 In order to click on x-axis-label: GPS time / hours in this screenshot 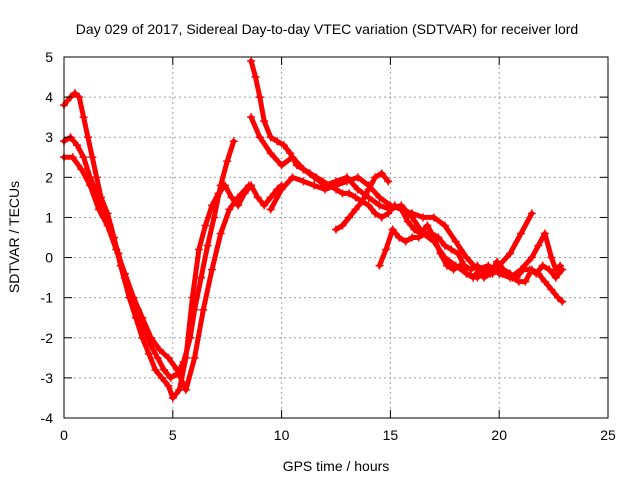, I will do `click(336, 466)`.